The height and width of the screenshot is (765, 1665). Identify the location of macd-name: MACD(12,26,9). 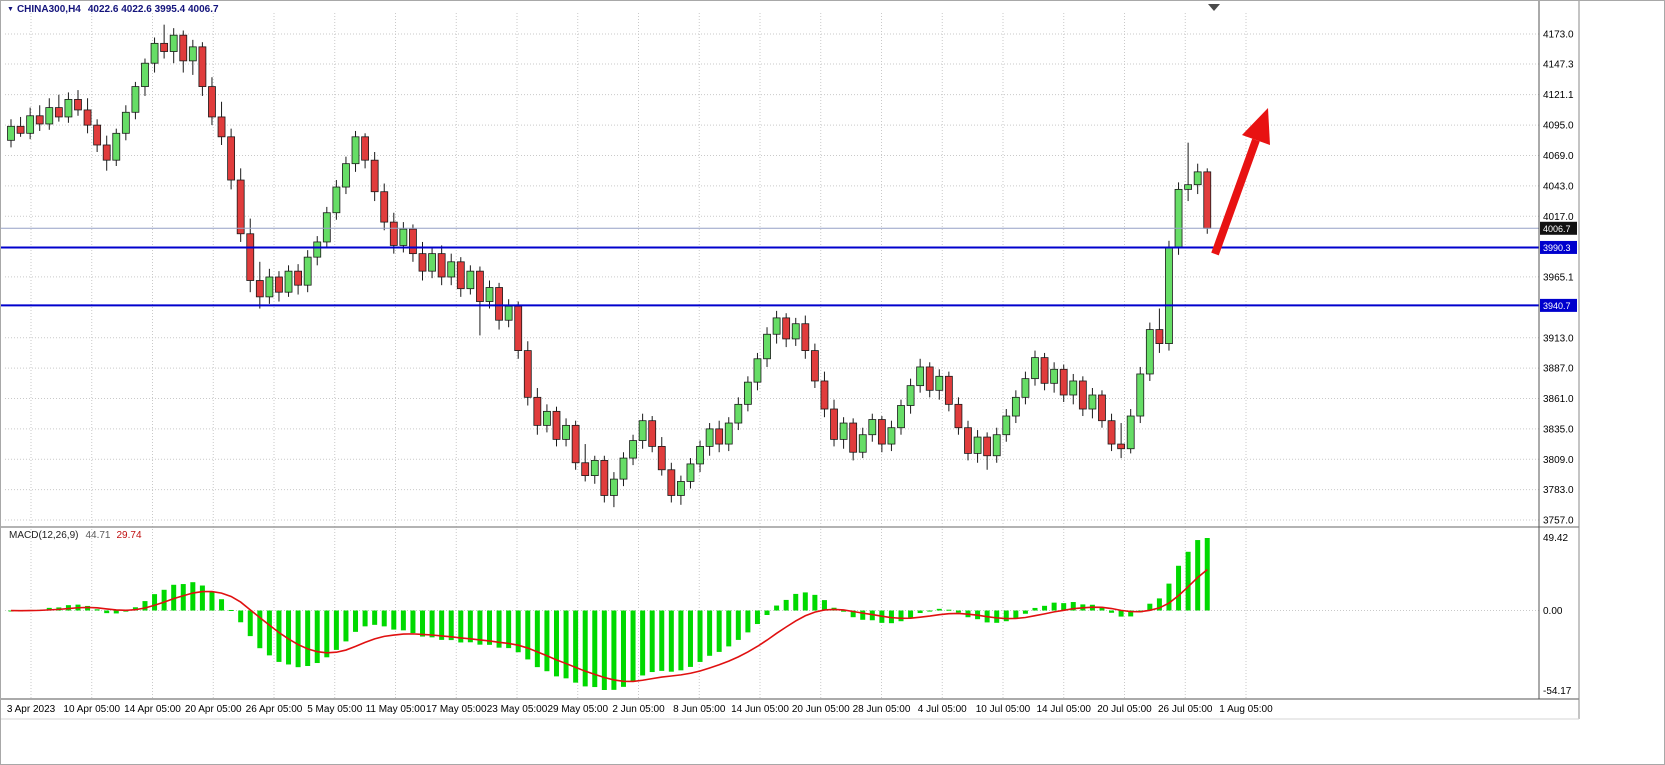
(44, 535).